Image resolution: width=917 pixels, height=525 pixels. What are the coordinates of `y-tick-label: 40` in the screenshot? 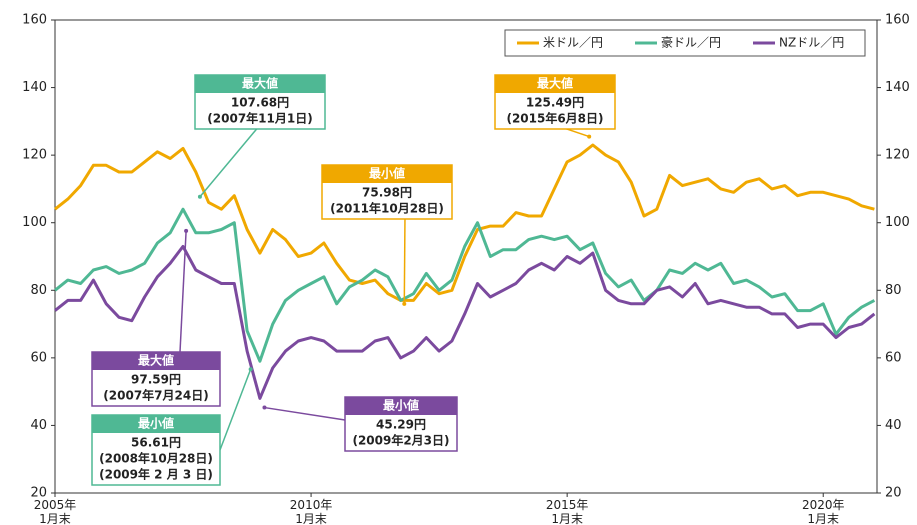 It's located at (38, 425).